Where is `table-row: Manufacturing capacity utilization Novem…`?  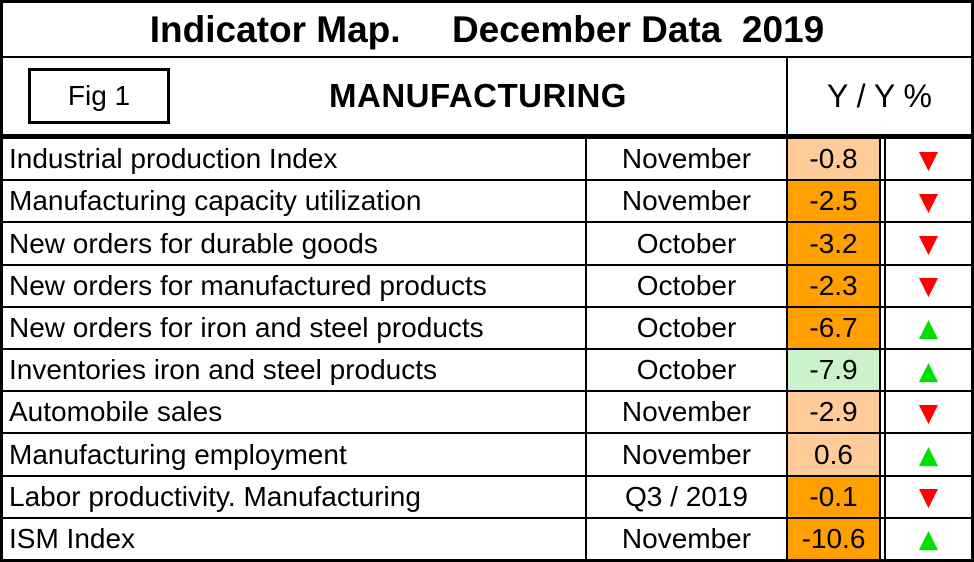 table-row: Manufacturing capacity utilization Novem… is located at coordinates (487, 202).